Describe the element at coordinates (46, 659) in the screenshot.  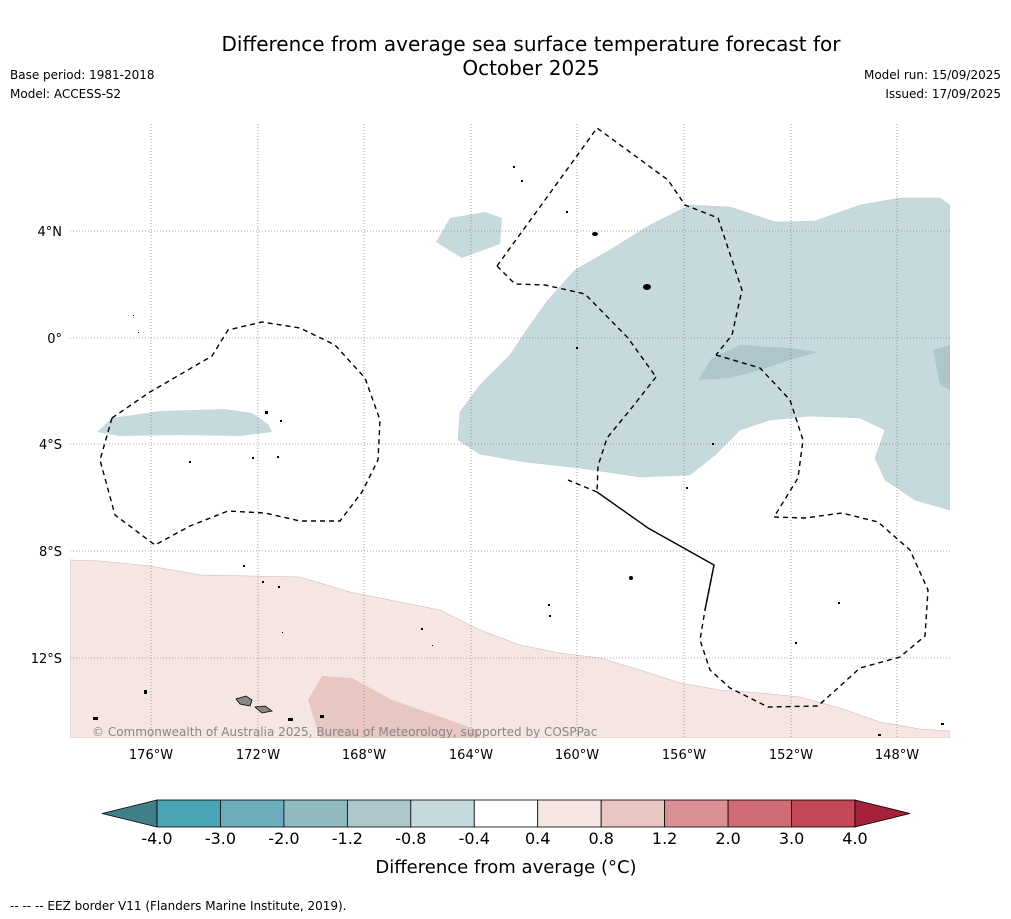
I see `lat-tick-12s: 12°S` at that location.